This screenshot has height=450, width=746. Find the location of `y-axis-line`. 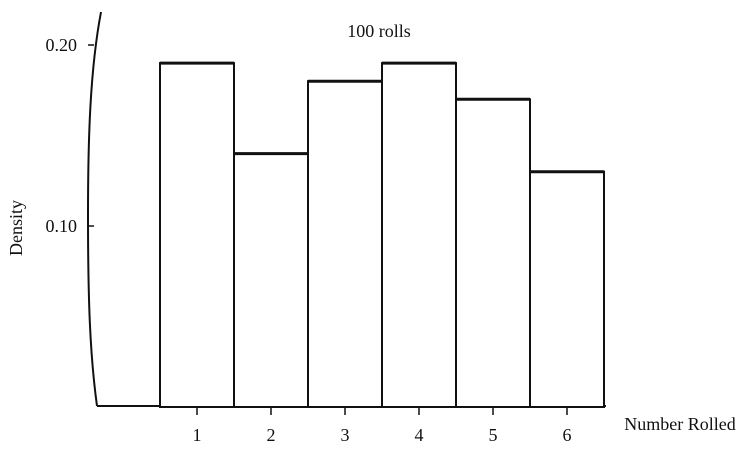

y-axis-line is located at coordinates (94, 209).